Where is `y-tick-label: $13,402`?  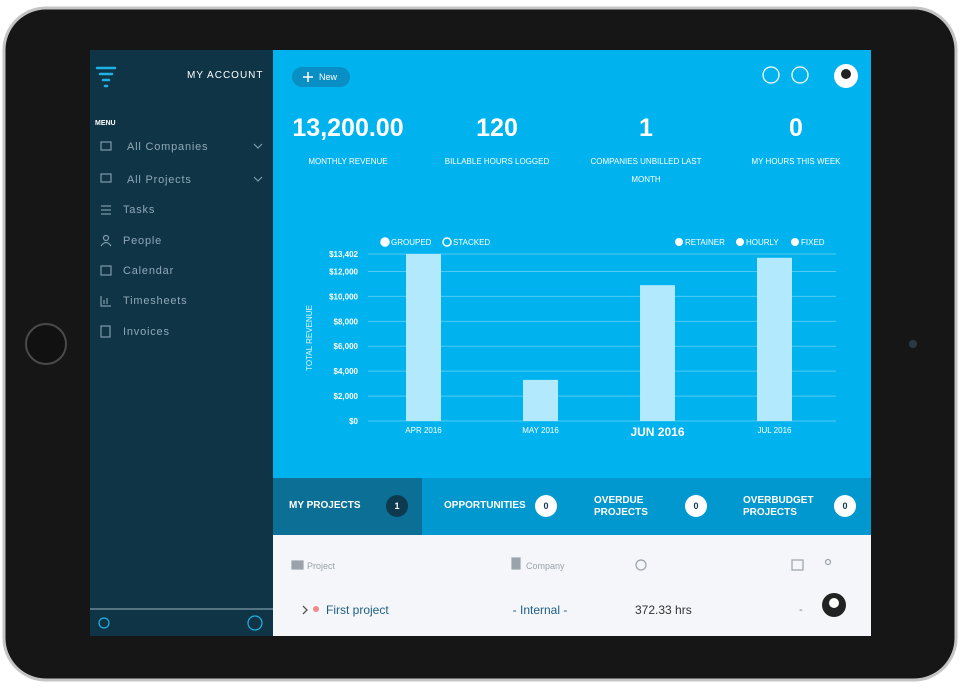
y-tick-label: $13,402 is located at coordinates (343, 254).